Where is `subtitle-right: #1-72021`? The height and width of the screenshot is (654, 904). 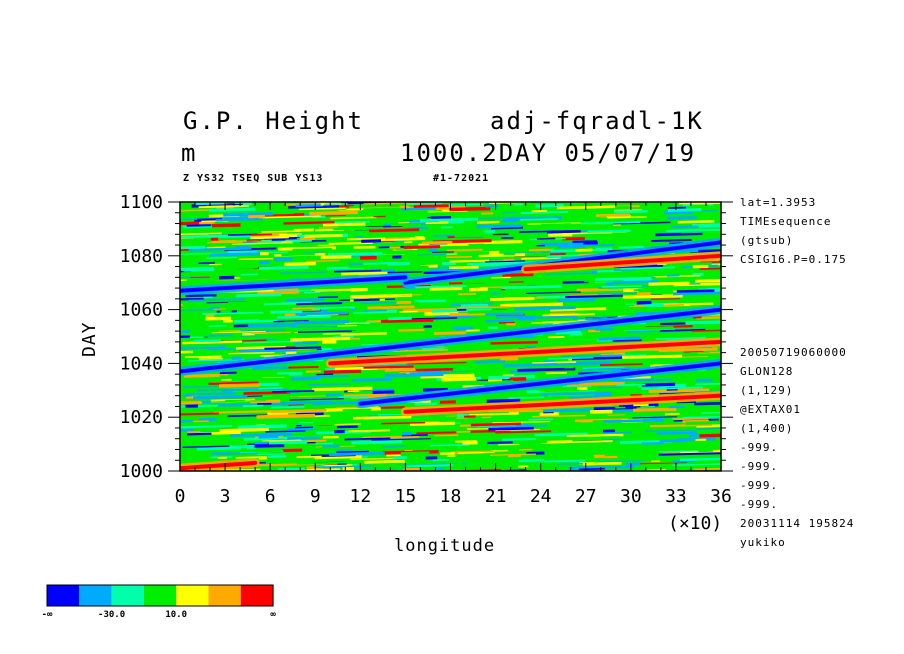
subtitle-right: #1-72021 is located at coordinates (461, 178).